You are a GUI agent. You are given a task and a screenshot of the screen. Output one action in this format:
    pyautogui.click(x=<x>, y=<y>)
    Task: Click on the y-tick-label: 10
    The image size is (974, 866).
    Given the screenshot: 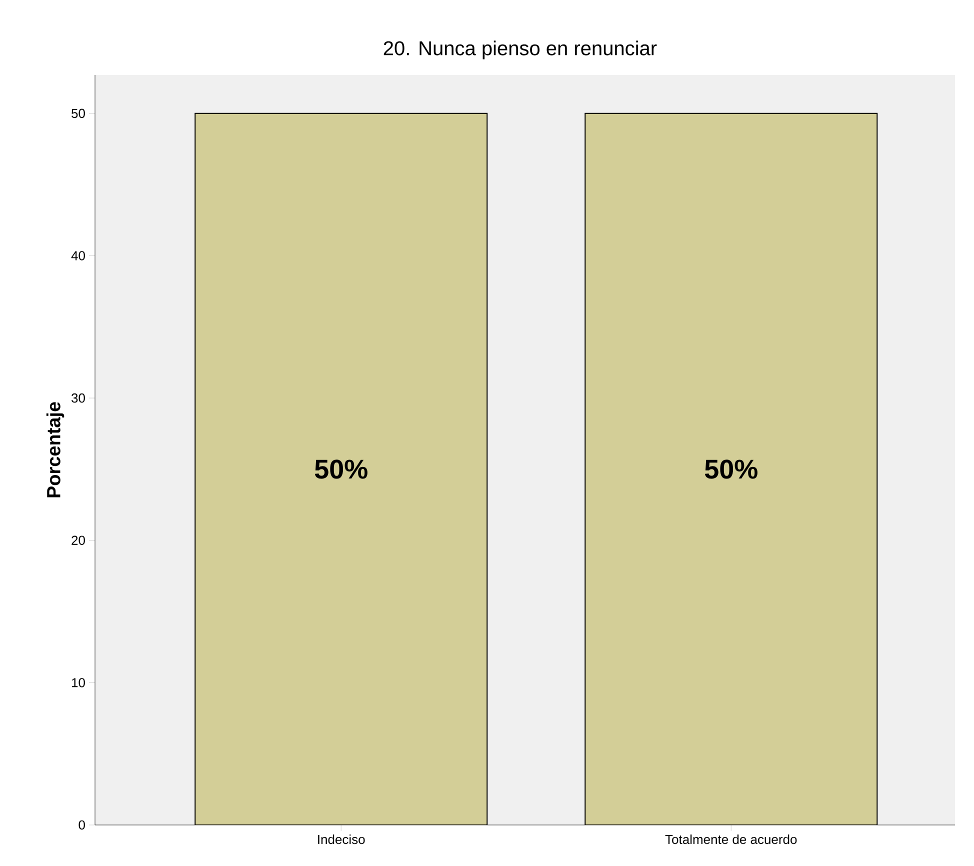 What is the action you would take?
    pyautogui.click(x=78, y=683)
    